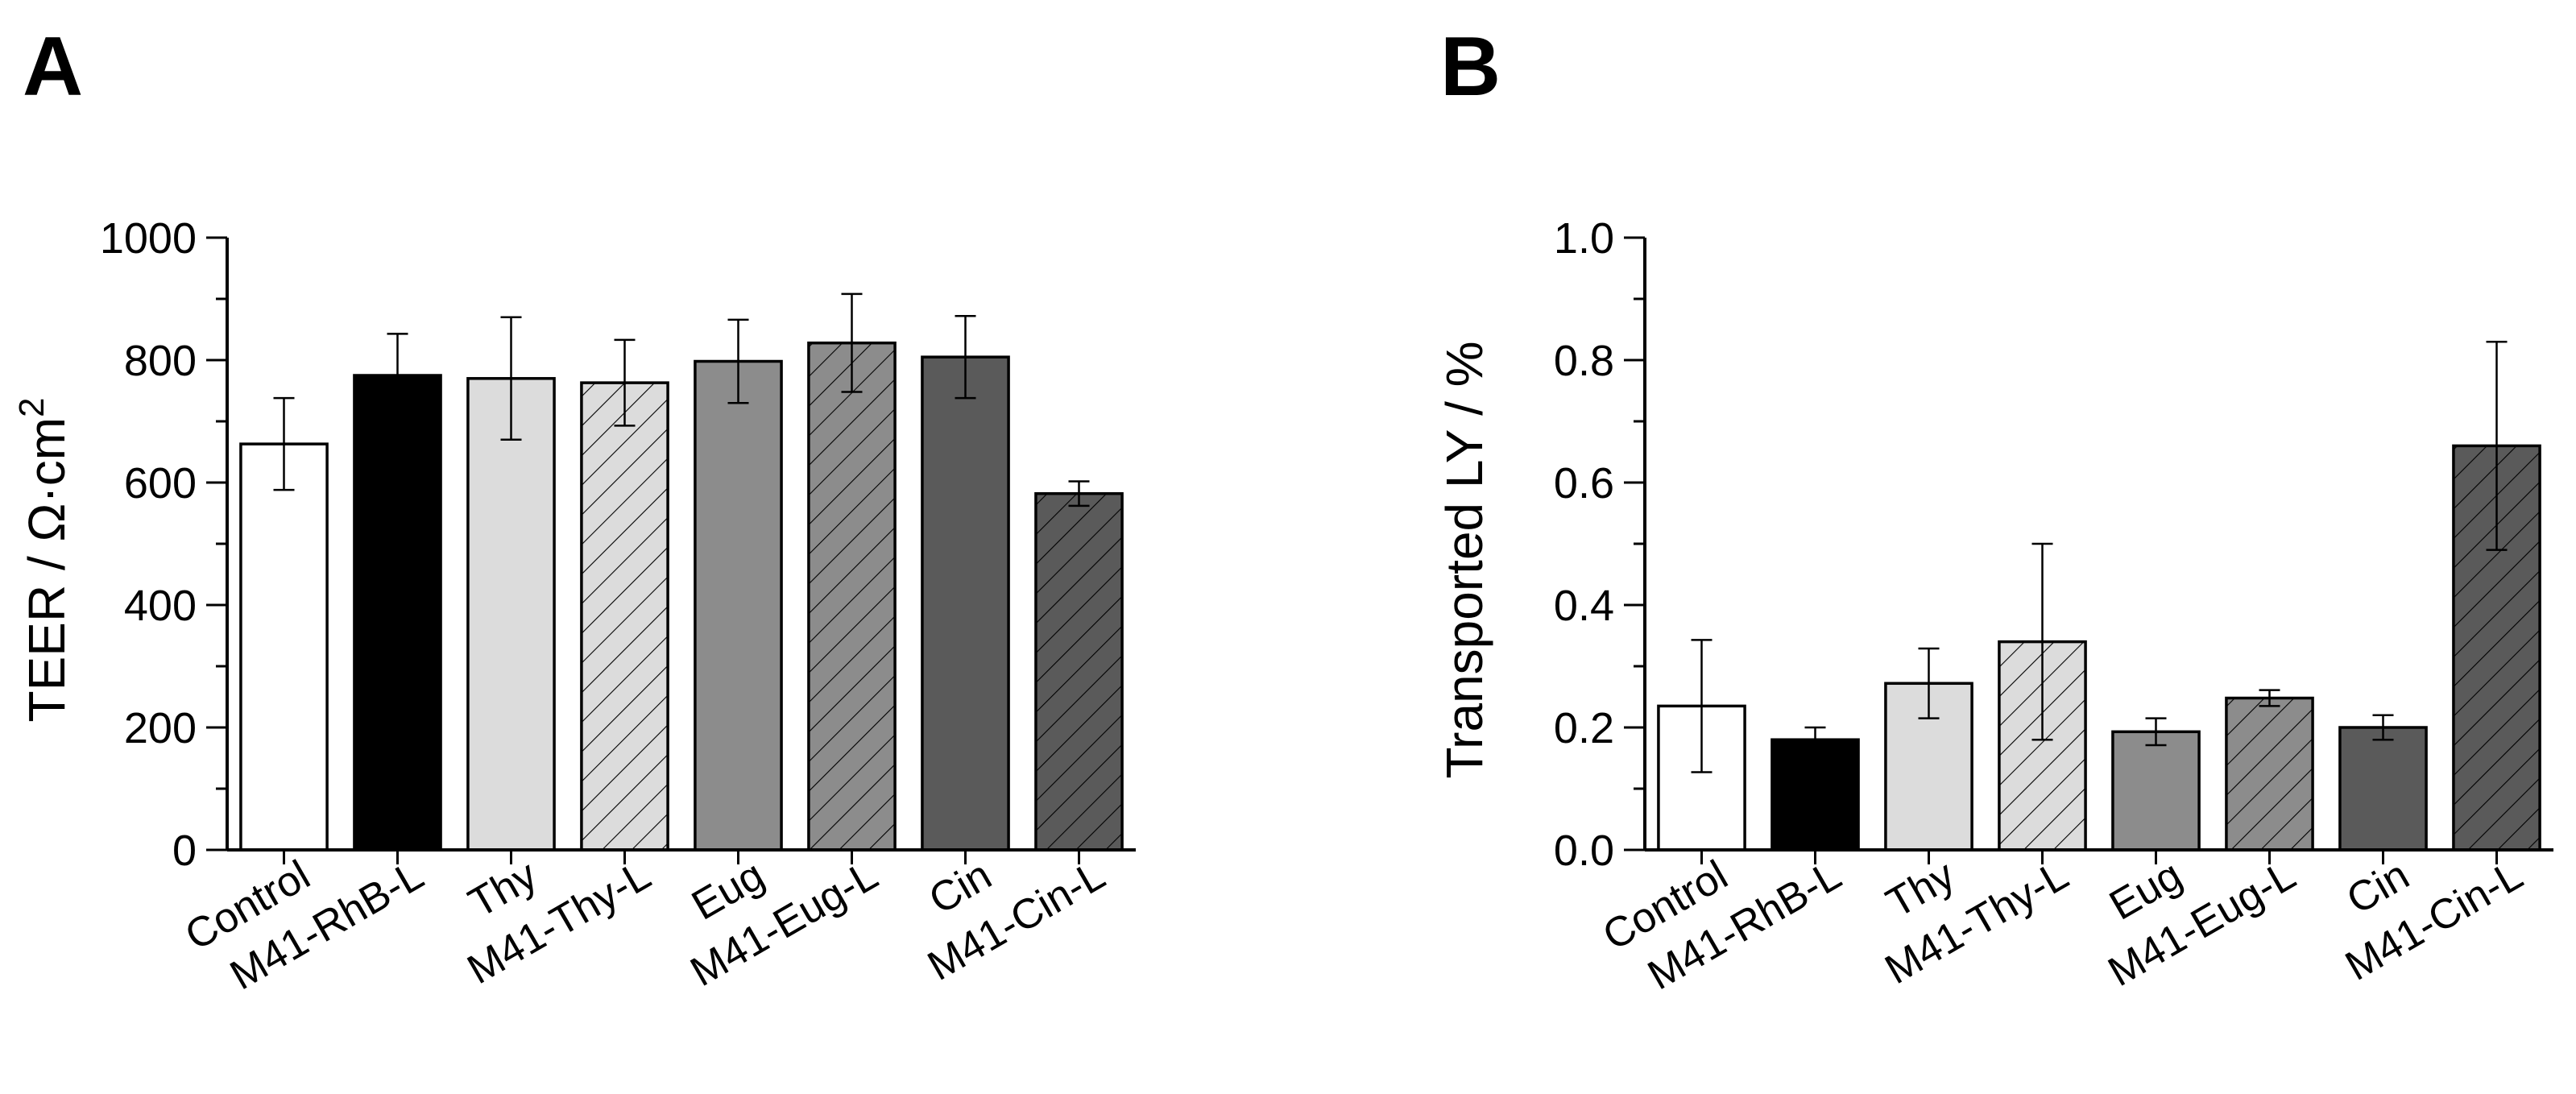 The width and height of the screenshot is (2576, 1094). What do you see at coordinates (160, 606) in the screenshot?
I see `y-tick-label: 400` at bounding box center [160, 606].